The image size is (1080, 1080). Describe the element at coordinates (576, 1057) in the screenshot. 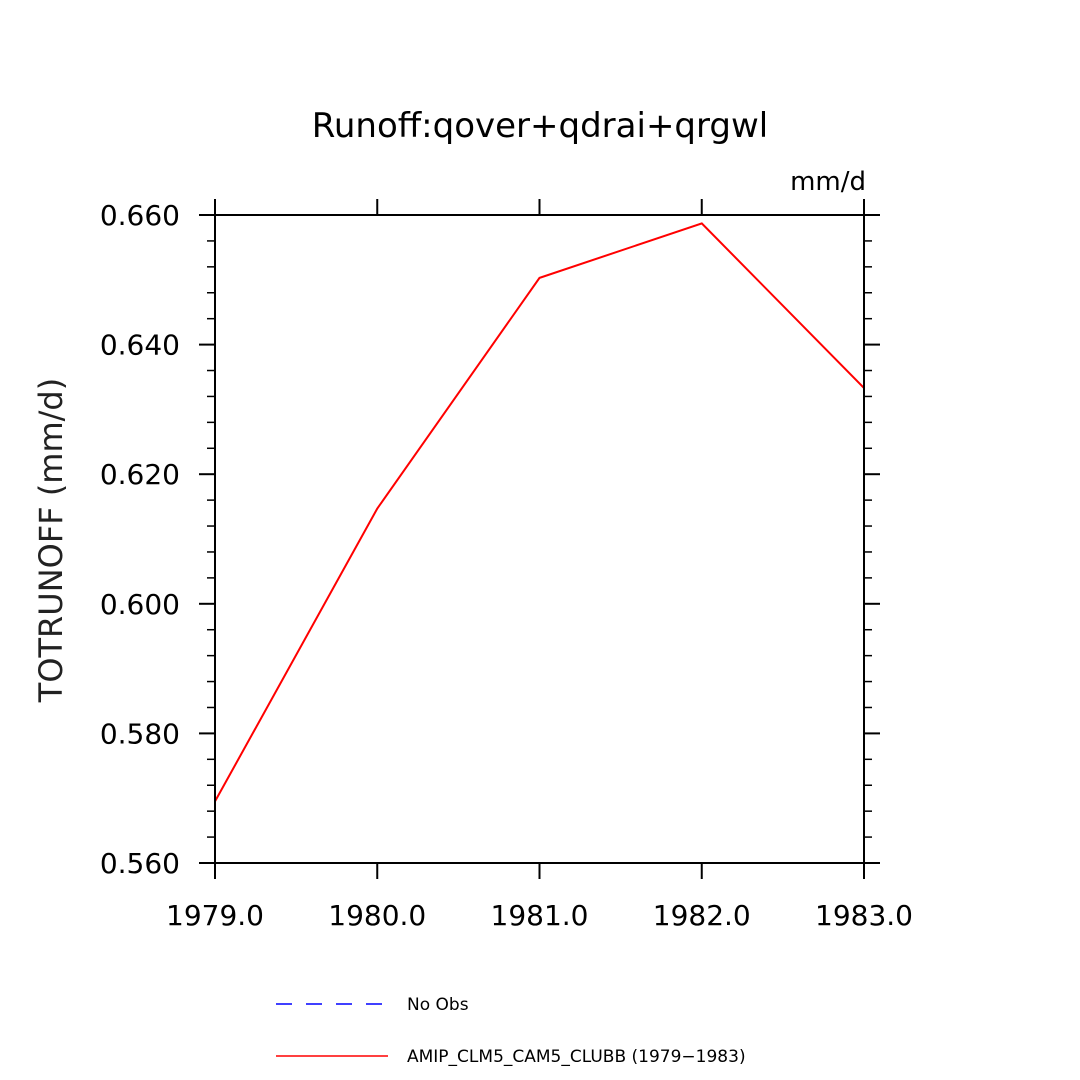

I see `legend-label-1: AMIP_CLM5_CAM5_CLUBB (1979−1983)` at that location.